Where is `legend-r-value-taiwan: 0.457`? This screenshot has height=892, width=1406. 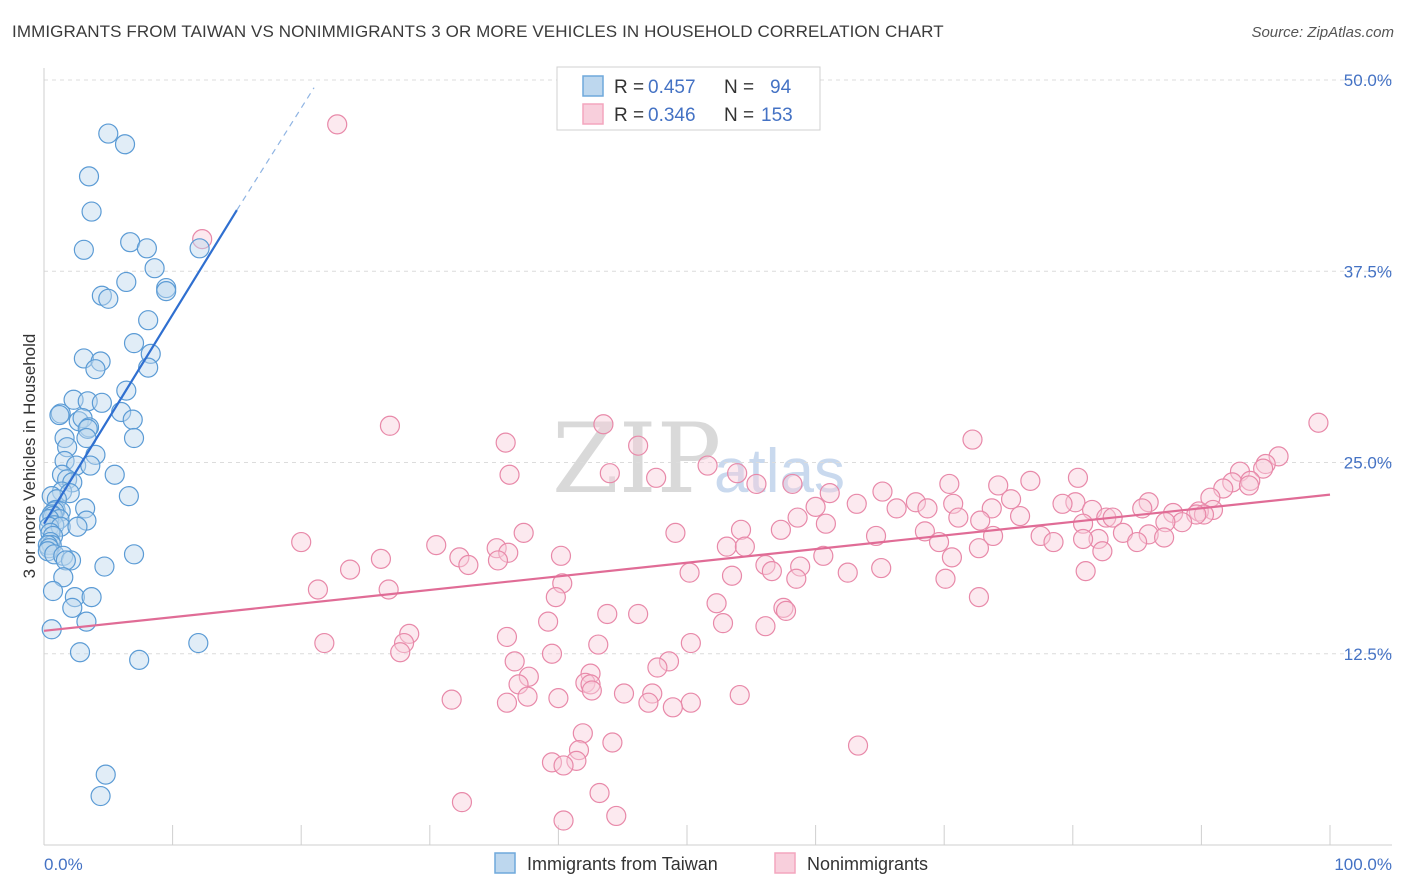 legend-r-value-taiwan: 0.457 is located at coordinates (672, 87).